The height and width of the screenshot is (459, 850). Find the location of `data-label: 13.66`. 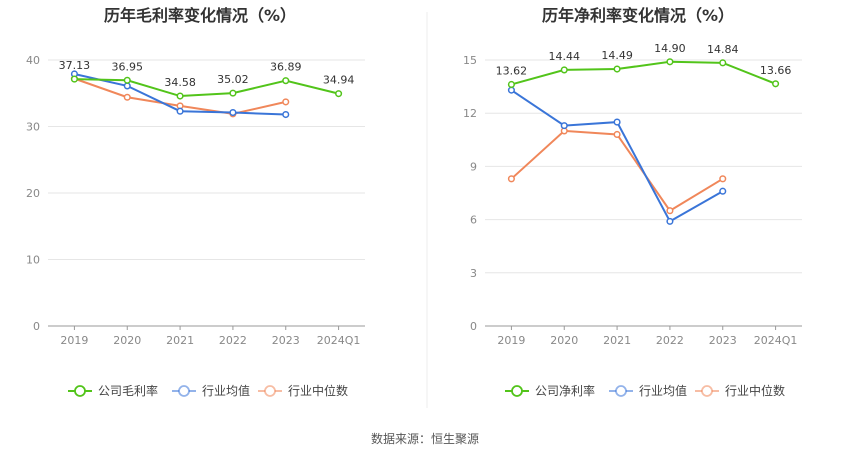

data-label: 13.66 is located at coordinates (776, 70).